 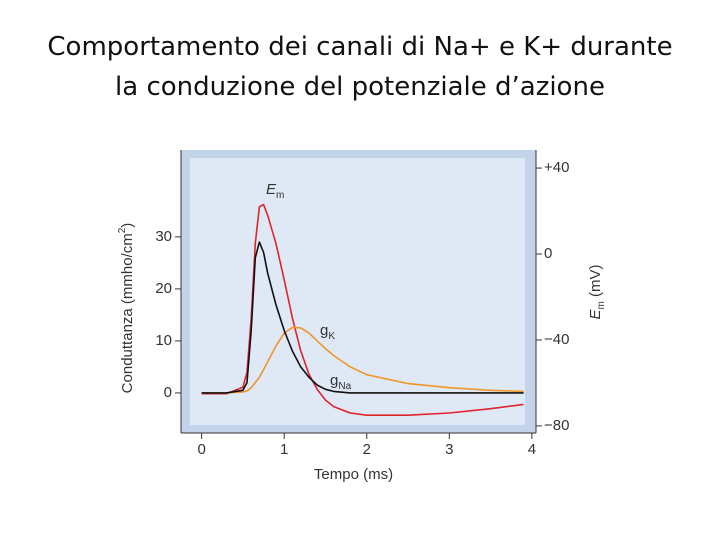 What do you see at coordinates (601, 305) in the screenshot?
I see `y2-axis-label-part: m` at bounding box center [601, 305].